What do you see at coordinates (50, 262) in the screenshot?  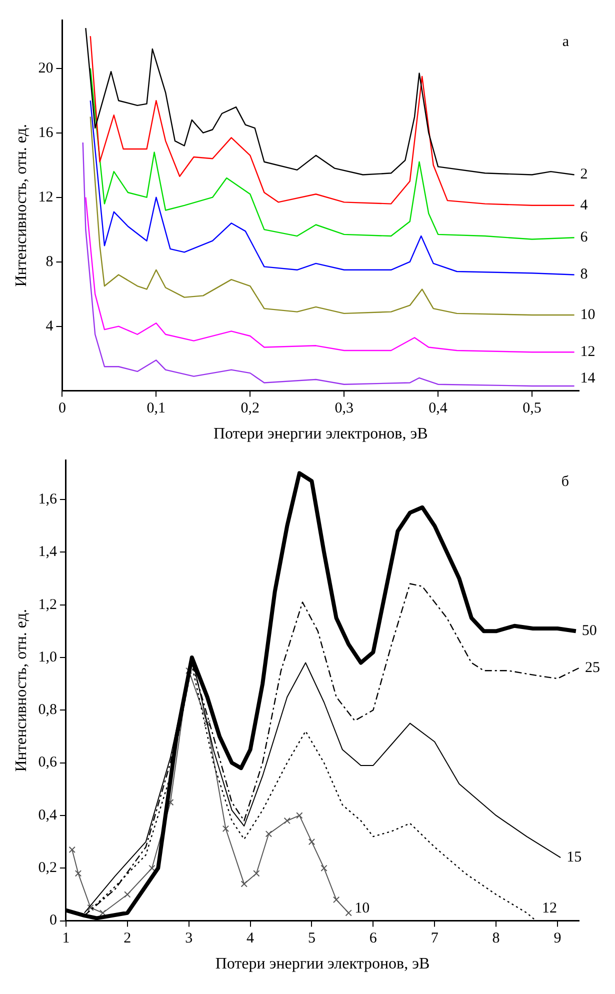 I see `y-tick-label: 8` at bounding box center [50, 262].